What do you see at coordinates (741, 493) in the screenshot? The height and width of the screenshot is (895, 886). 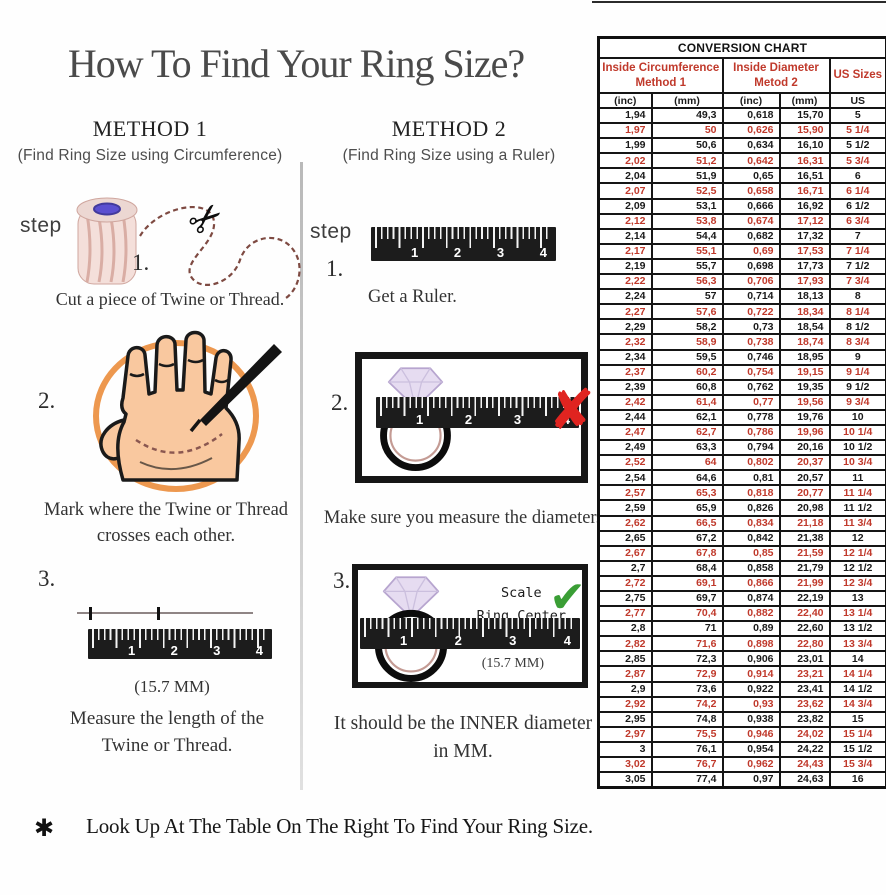 I see `table-row: 2,57 65,3 0,818 20,77 11 1/4` at bounding box center [741, 493].